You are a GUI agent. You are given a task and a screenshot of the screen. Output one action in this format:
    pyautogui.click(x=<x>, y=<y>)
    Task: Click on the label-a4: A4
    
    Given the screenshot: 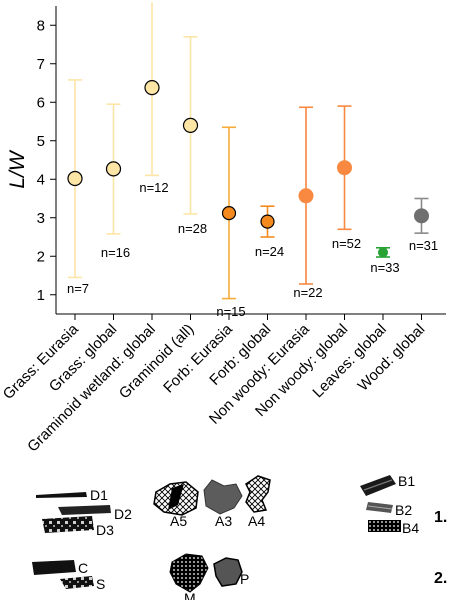 What is the action you would take?
    pyautogui.click(x=256, y=521)
    